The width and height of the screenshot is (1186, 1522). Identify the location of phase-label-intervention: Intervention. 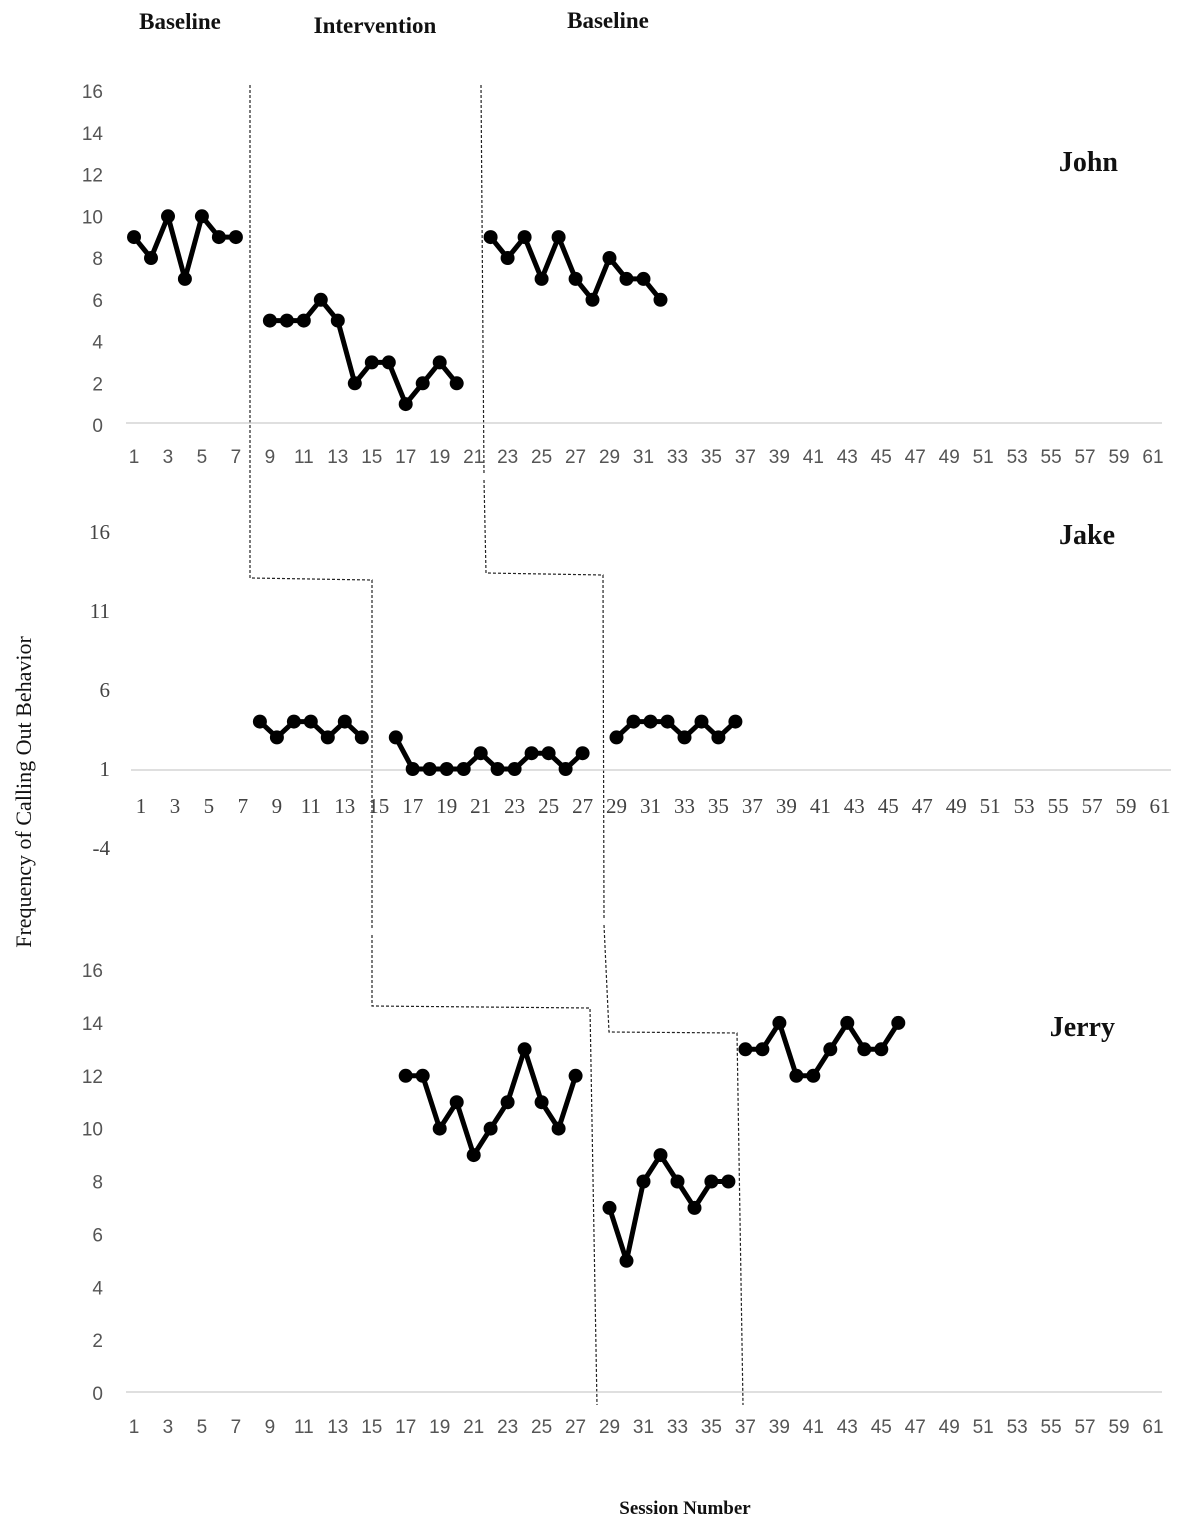
(375, 25).